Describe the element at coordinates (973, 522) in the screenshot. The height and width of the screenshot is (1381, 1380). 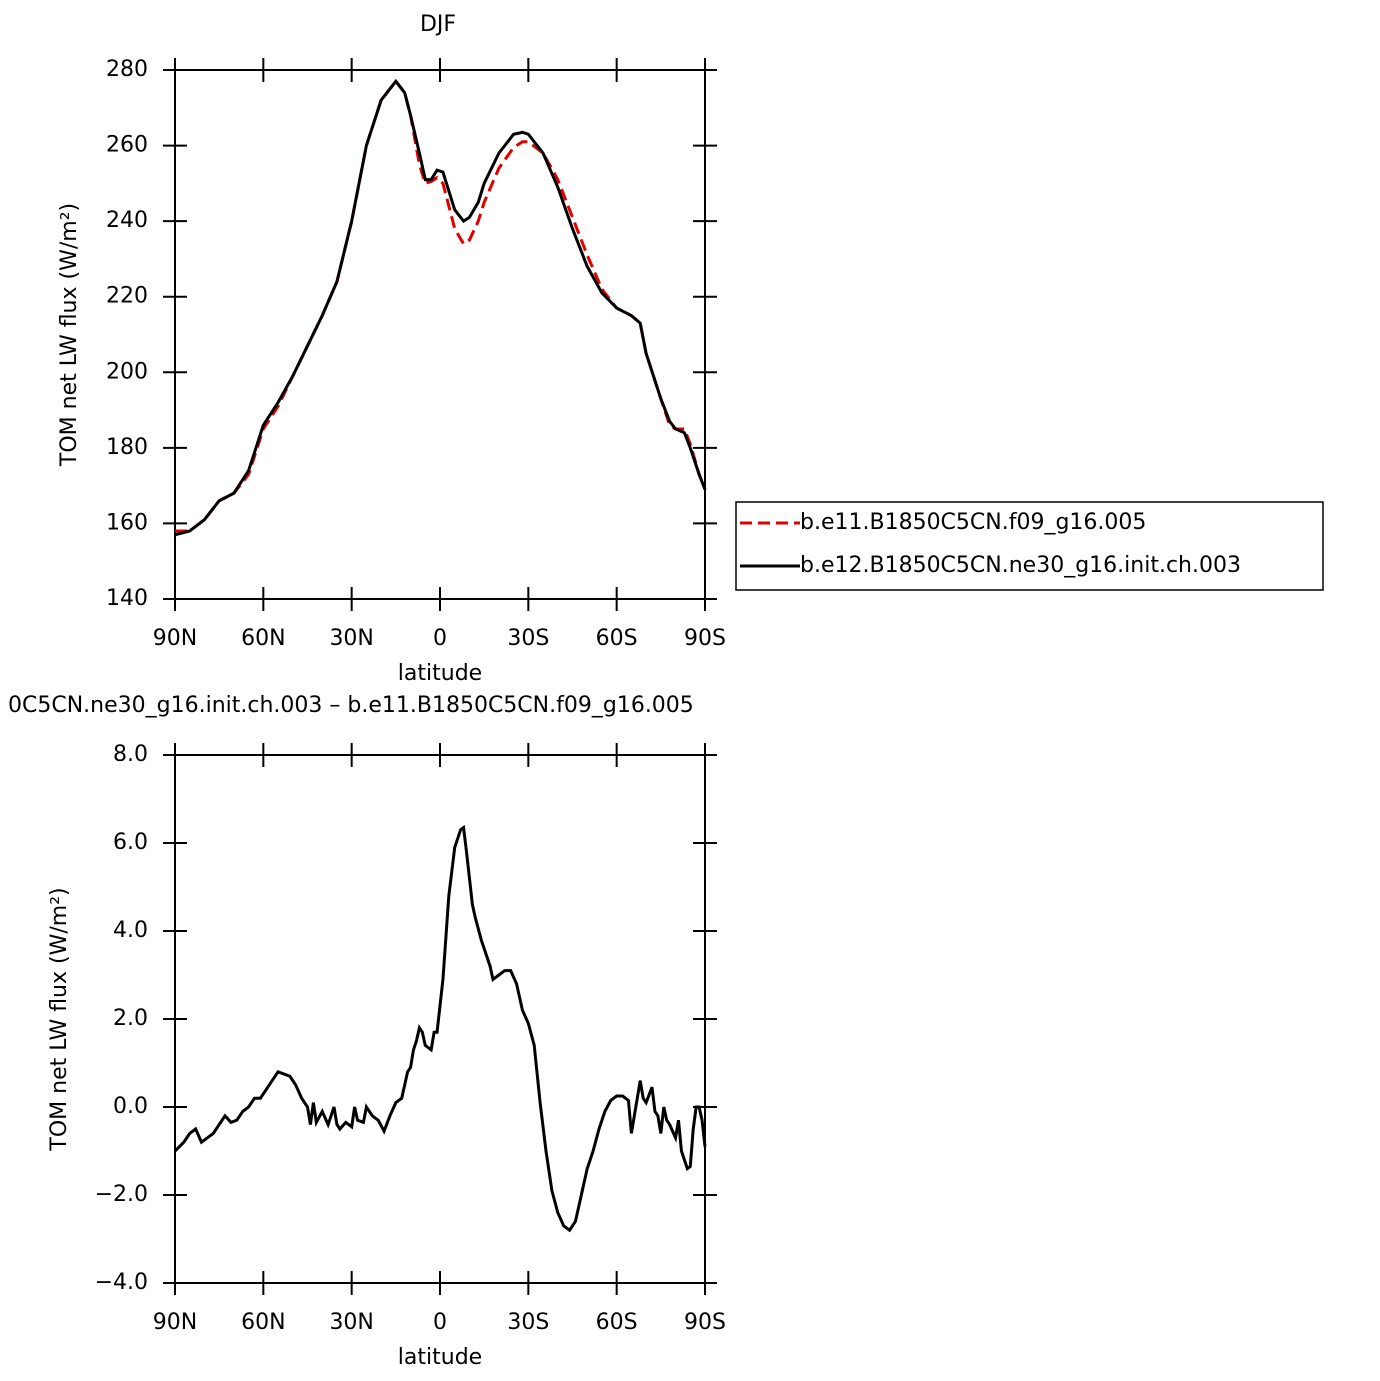
I see `legend-label: b.e11.B1850C5CN.f09_g16.005` at that location.